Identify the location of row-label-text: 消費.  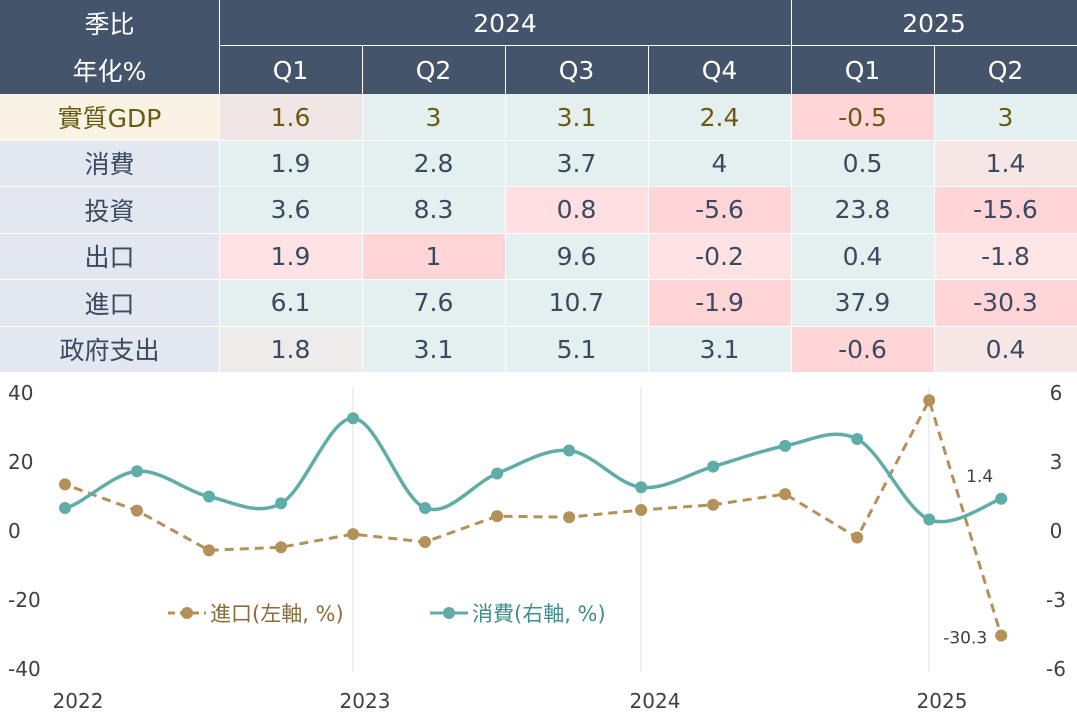
(109, 164).